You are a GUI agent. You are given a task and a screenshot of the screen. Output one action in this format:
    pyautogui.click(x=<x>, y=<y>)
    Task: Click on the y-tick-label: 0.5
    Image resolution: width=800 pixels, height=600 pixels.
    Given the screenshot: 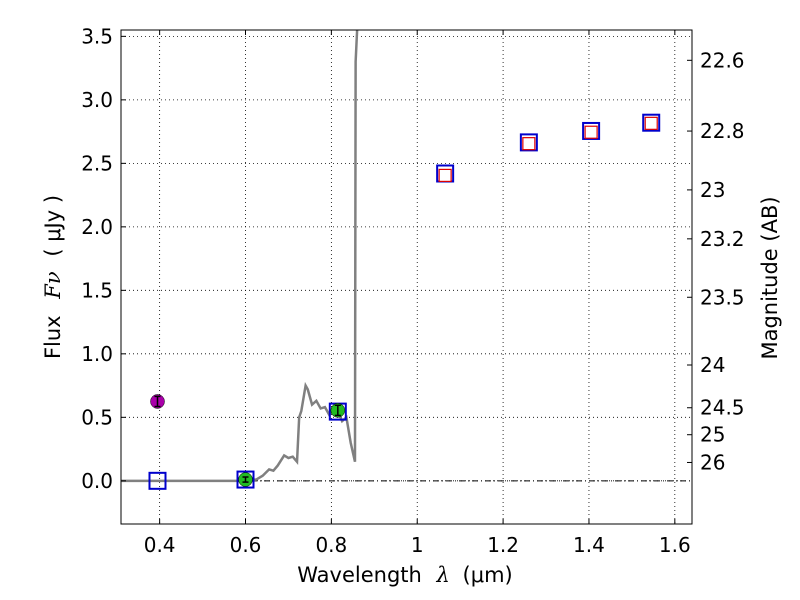 What is the action you would take?
    pyautogui.click(x=97, y=417)
    